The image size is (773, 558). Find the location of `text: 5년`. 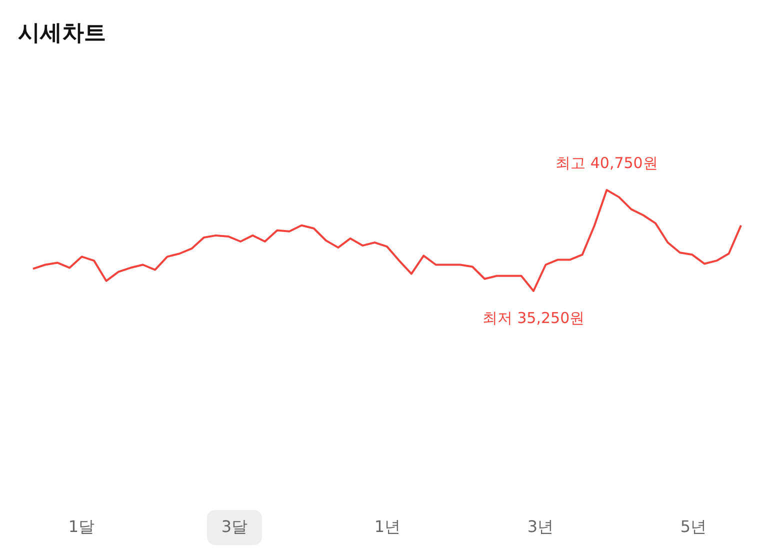

text: 5년 is located at coordinates (693, 527).